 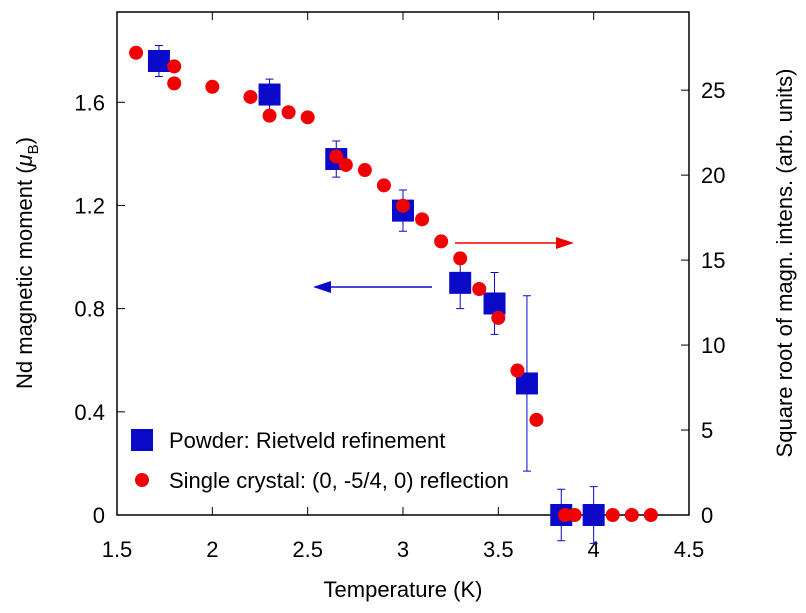 I want to click on y2-tick-label: 15, so click(x=713, y=260).